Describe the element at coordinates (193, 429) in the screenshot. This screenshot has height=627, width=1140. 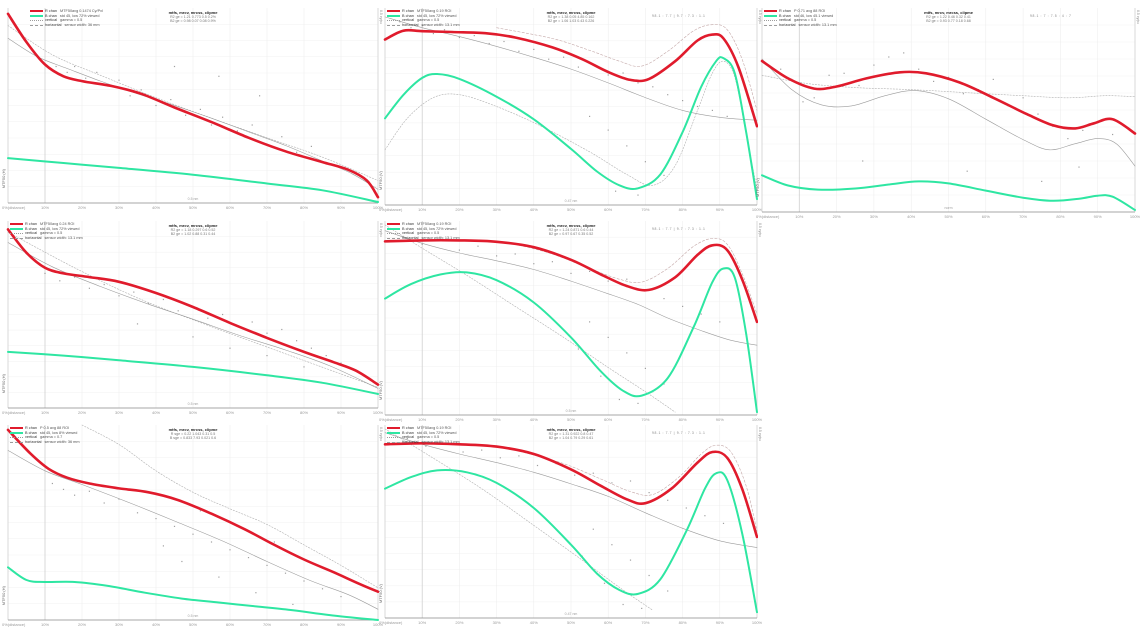
I see `chart-title-line: mtfs, mrcv, mrcss, clipme` at that location.